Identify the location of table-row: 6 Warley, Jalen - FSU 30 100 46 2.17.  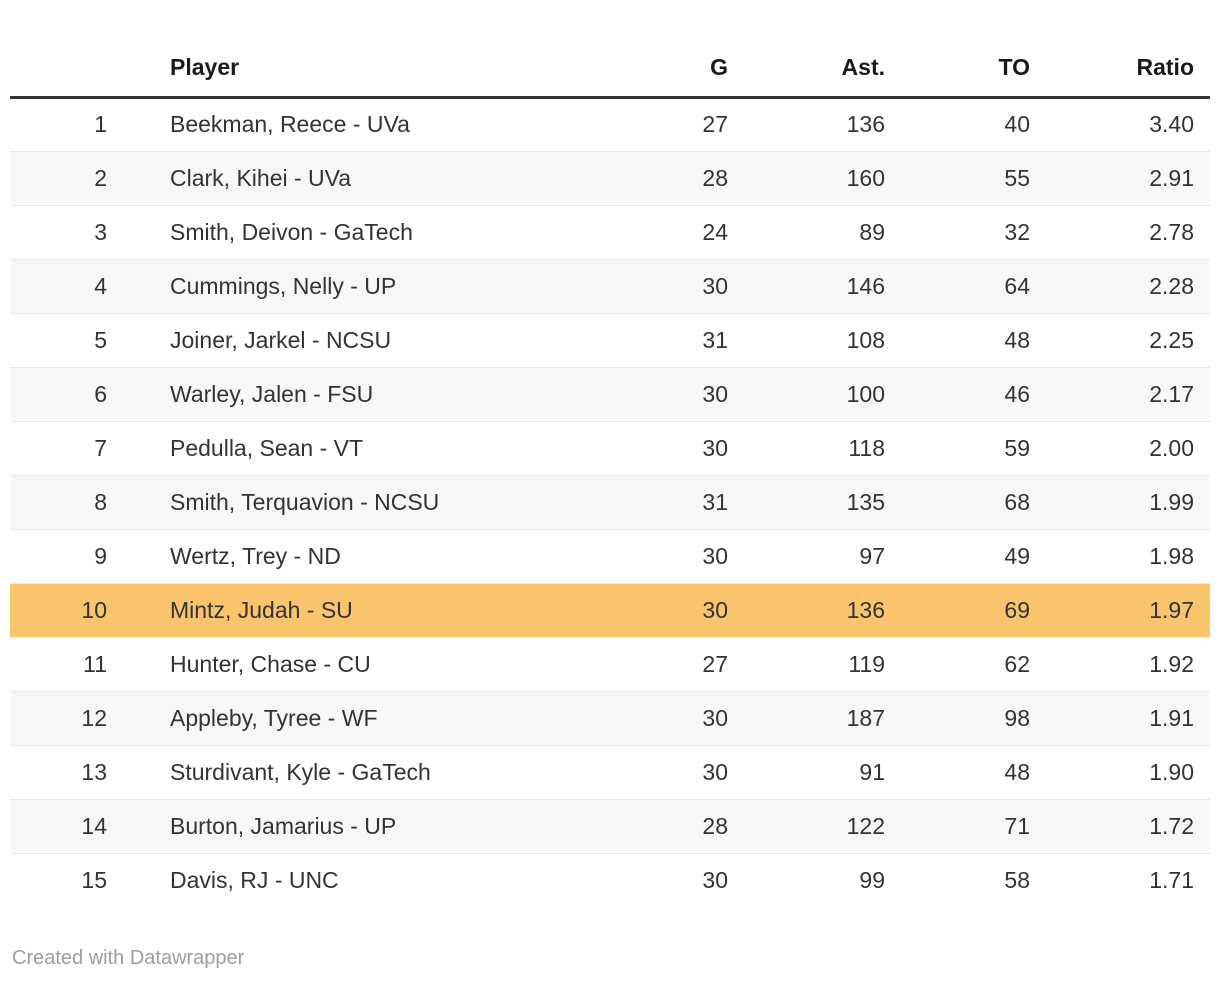
(610, 393).